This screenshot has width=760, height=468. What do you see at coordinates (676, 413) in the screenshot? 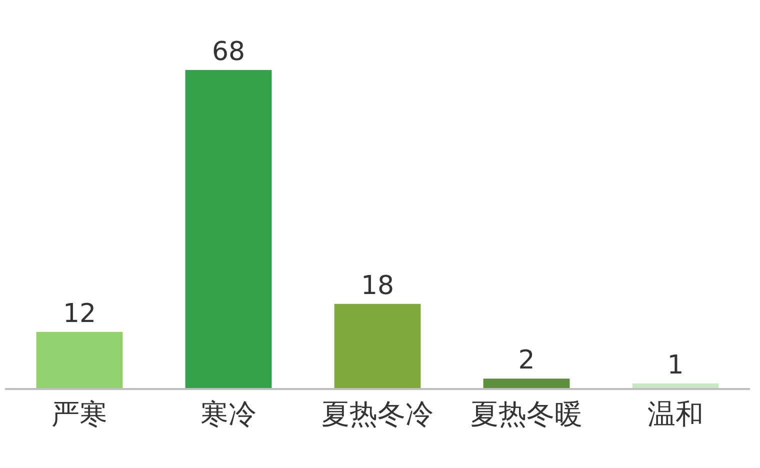
I see `x-tick-label: 温和` at bounding box center [676, 413].